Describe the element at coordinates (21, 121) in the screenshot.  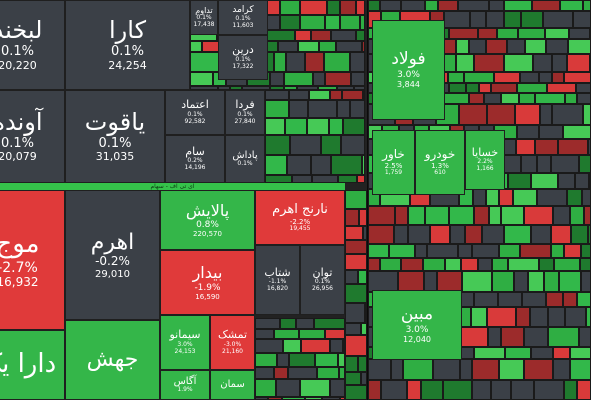
I see `tile-label: آونده` at that location.